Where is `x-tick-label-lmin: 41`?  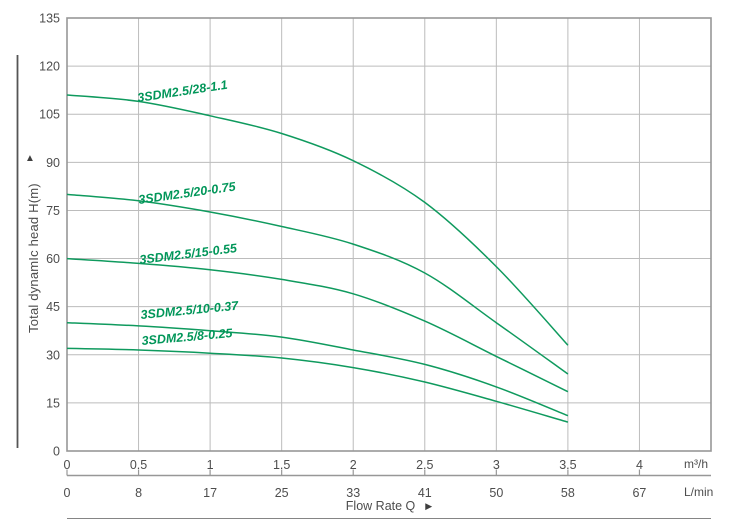
x-tick-label-lmin: 41 is located at coordinates (425, 493).